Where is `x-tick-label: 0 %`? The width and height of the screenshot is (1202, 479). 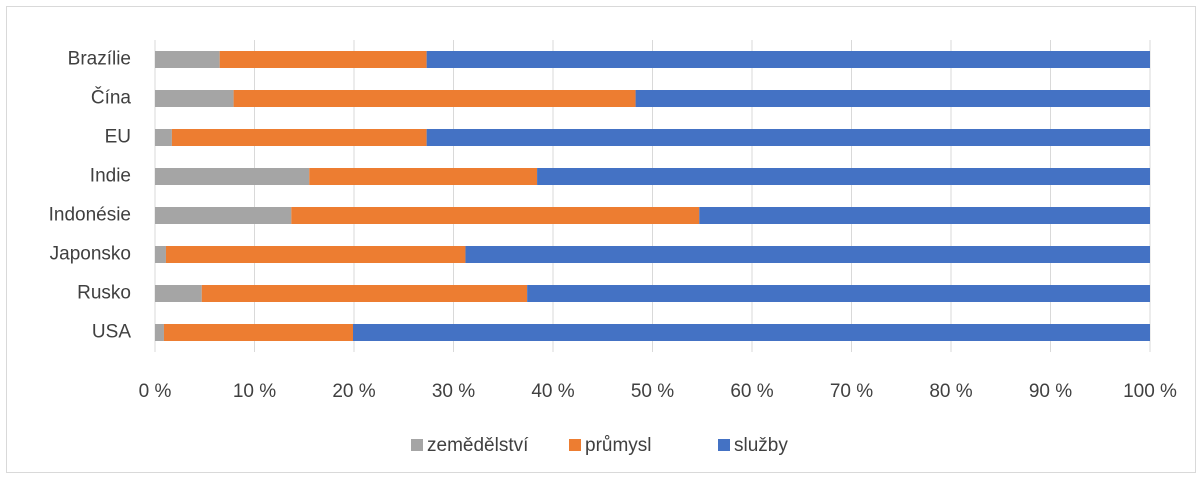
x-tick-label: 0 % is located at coordinates (155, 391).